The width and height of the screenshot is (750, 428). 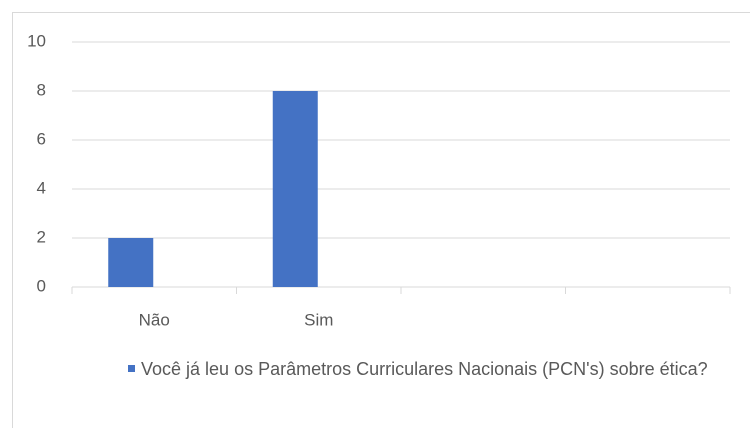 I want to click on y-tick-label: 8, so click(x=41, y=89).